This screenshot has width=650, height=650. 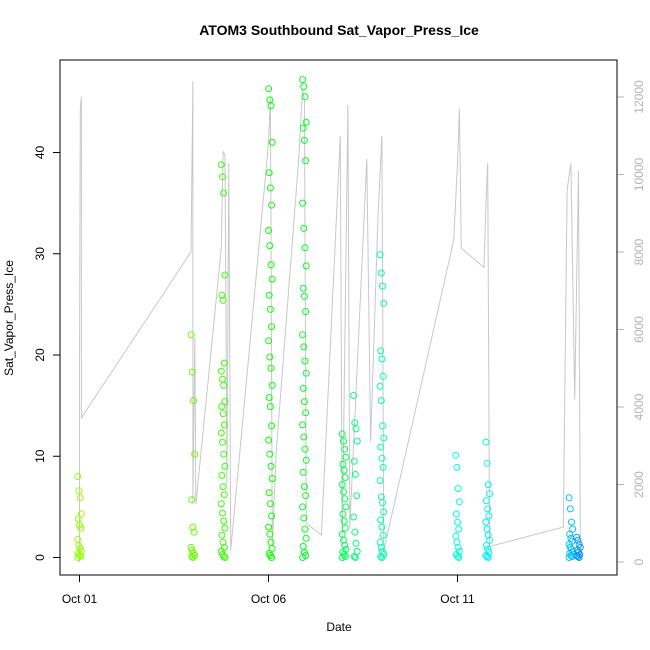 What do you see at coordinates (80, 599) in the screenshot?
I see `x-tick-label: Oct 01` at bounding box center [80, 599].